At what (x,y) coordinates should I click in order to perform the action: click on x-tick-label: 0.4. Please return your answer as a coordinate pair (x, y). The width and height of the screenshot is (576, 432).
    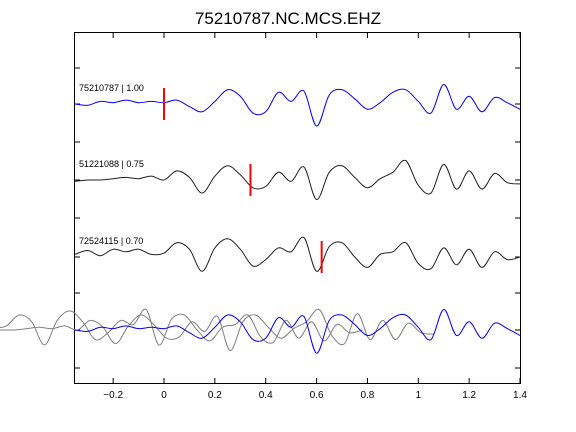
    Looking at the image, I should click on (266, 395).